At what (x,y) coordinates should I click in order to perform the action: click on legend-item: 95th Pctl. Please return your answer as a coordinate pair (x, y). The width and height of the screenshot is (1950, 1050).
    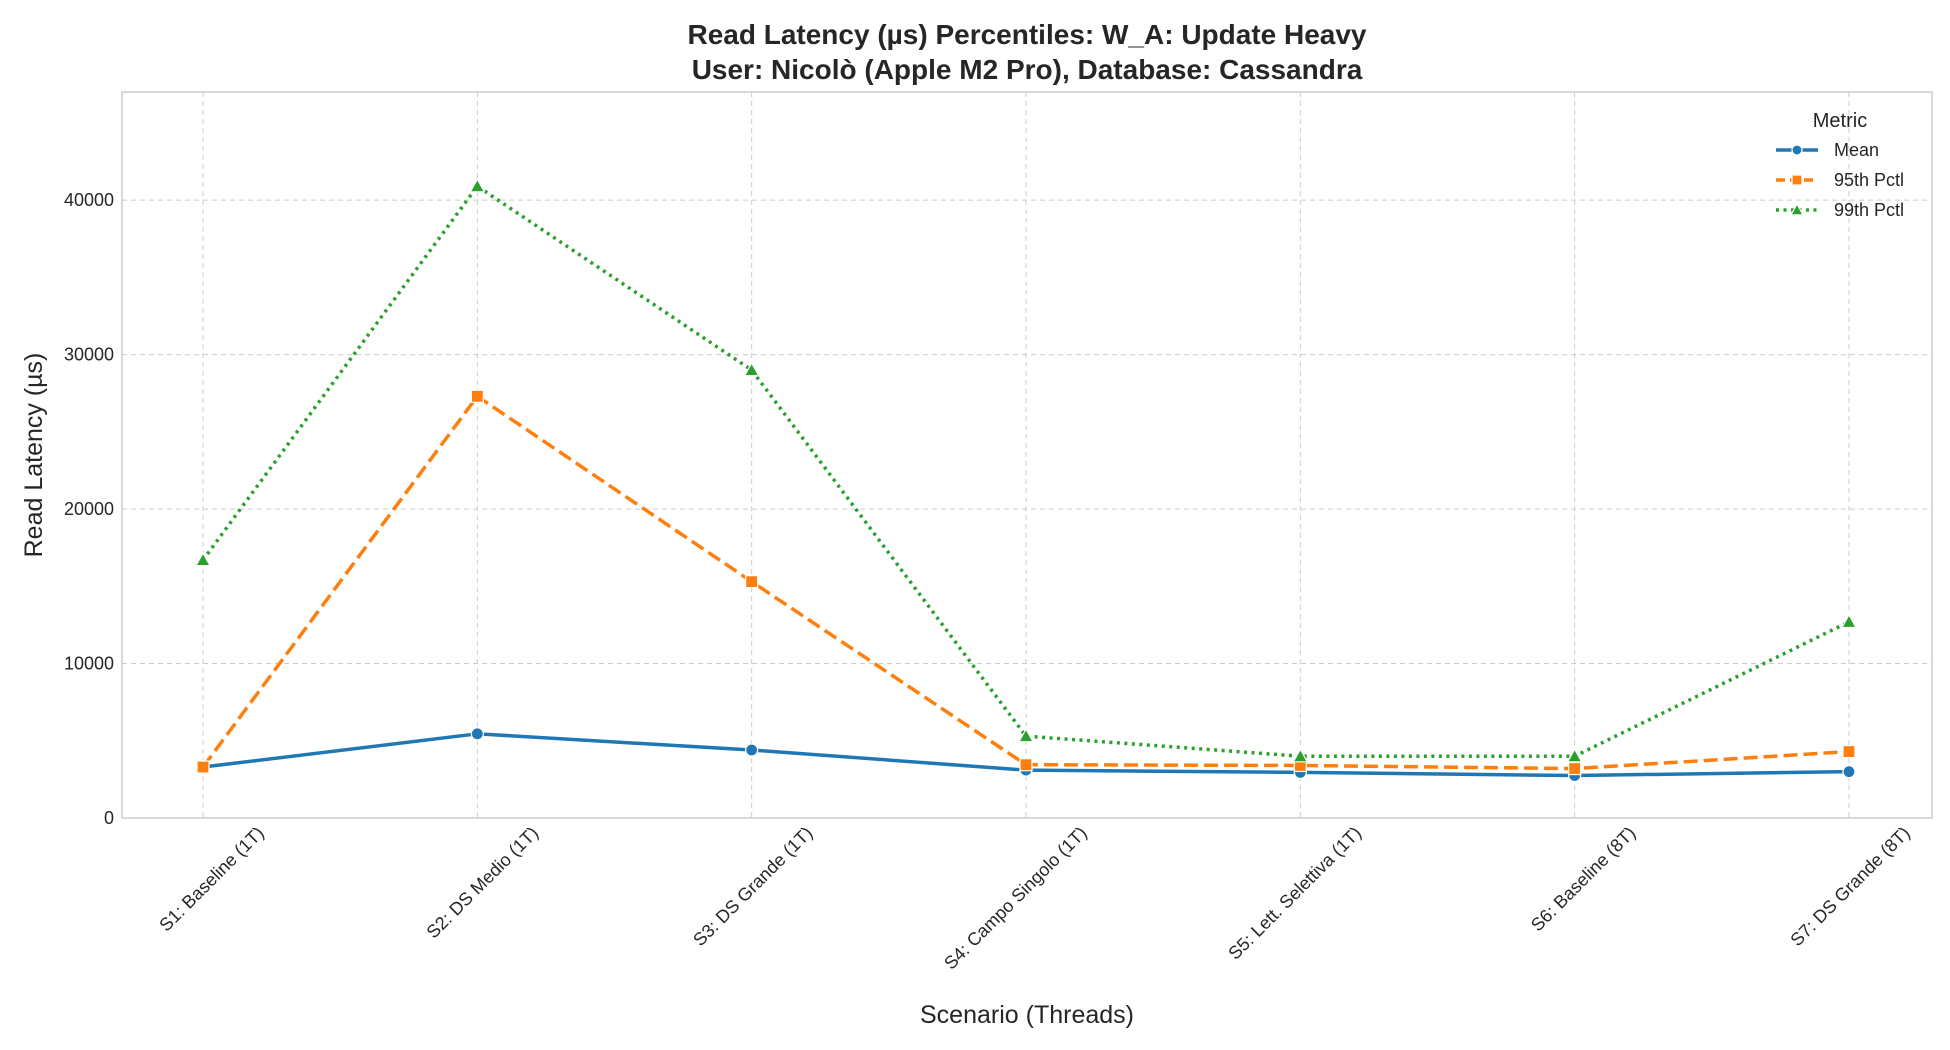
    Looking at the image, I should click on (1840, 180).